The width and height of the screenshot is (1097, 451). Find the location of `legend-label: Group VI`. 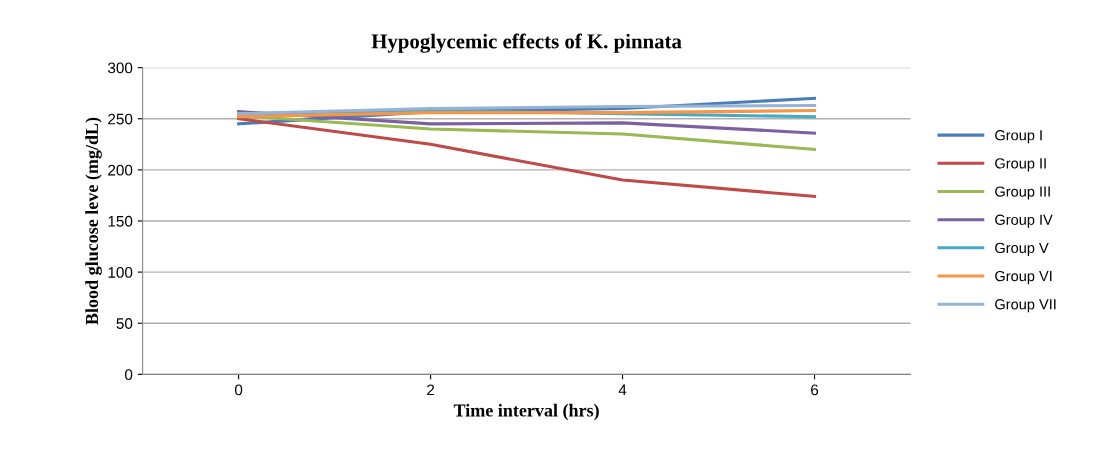

legend-label: Group VI is located at coordinates (1023, 277).